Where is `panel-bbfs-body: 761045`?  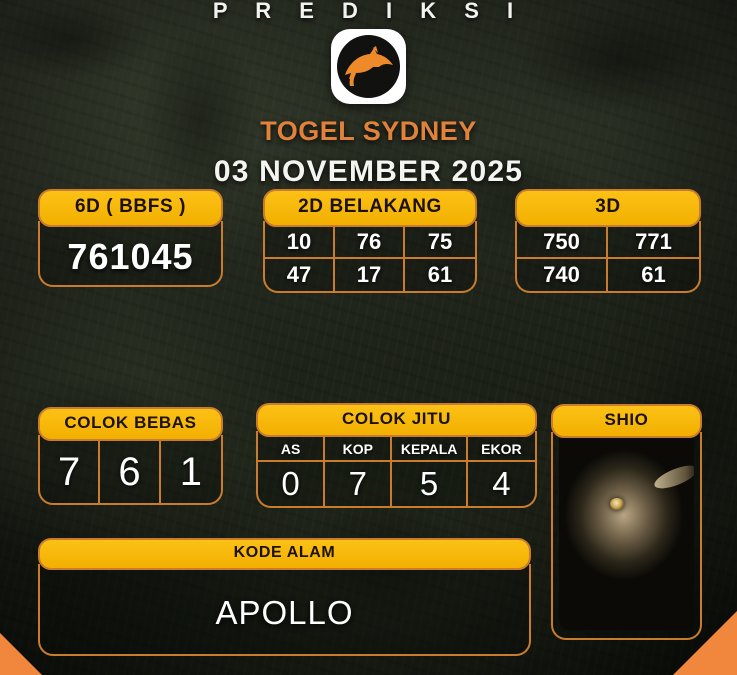 panel-bbfs-body: 761045 is located at coordinates (130, 254).